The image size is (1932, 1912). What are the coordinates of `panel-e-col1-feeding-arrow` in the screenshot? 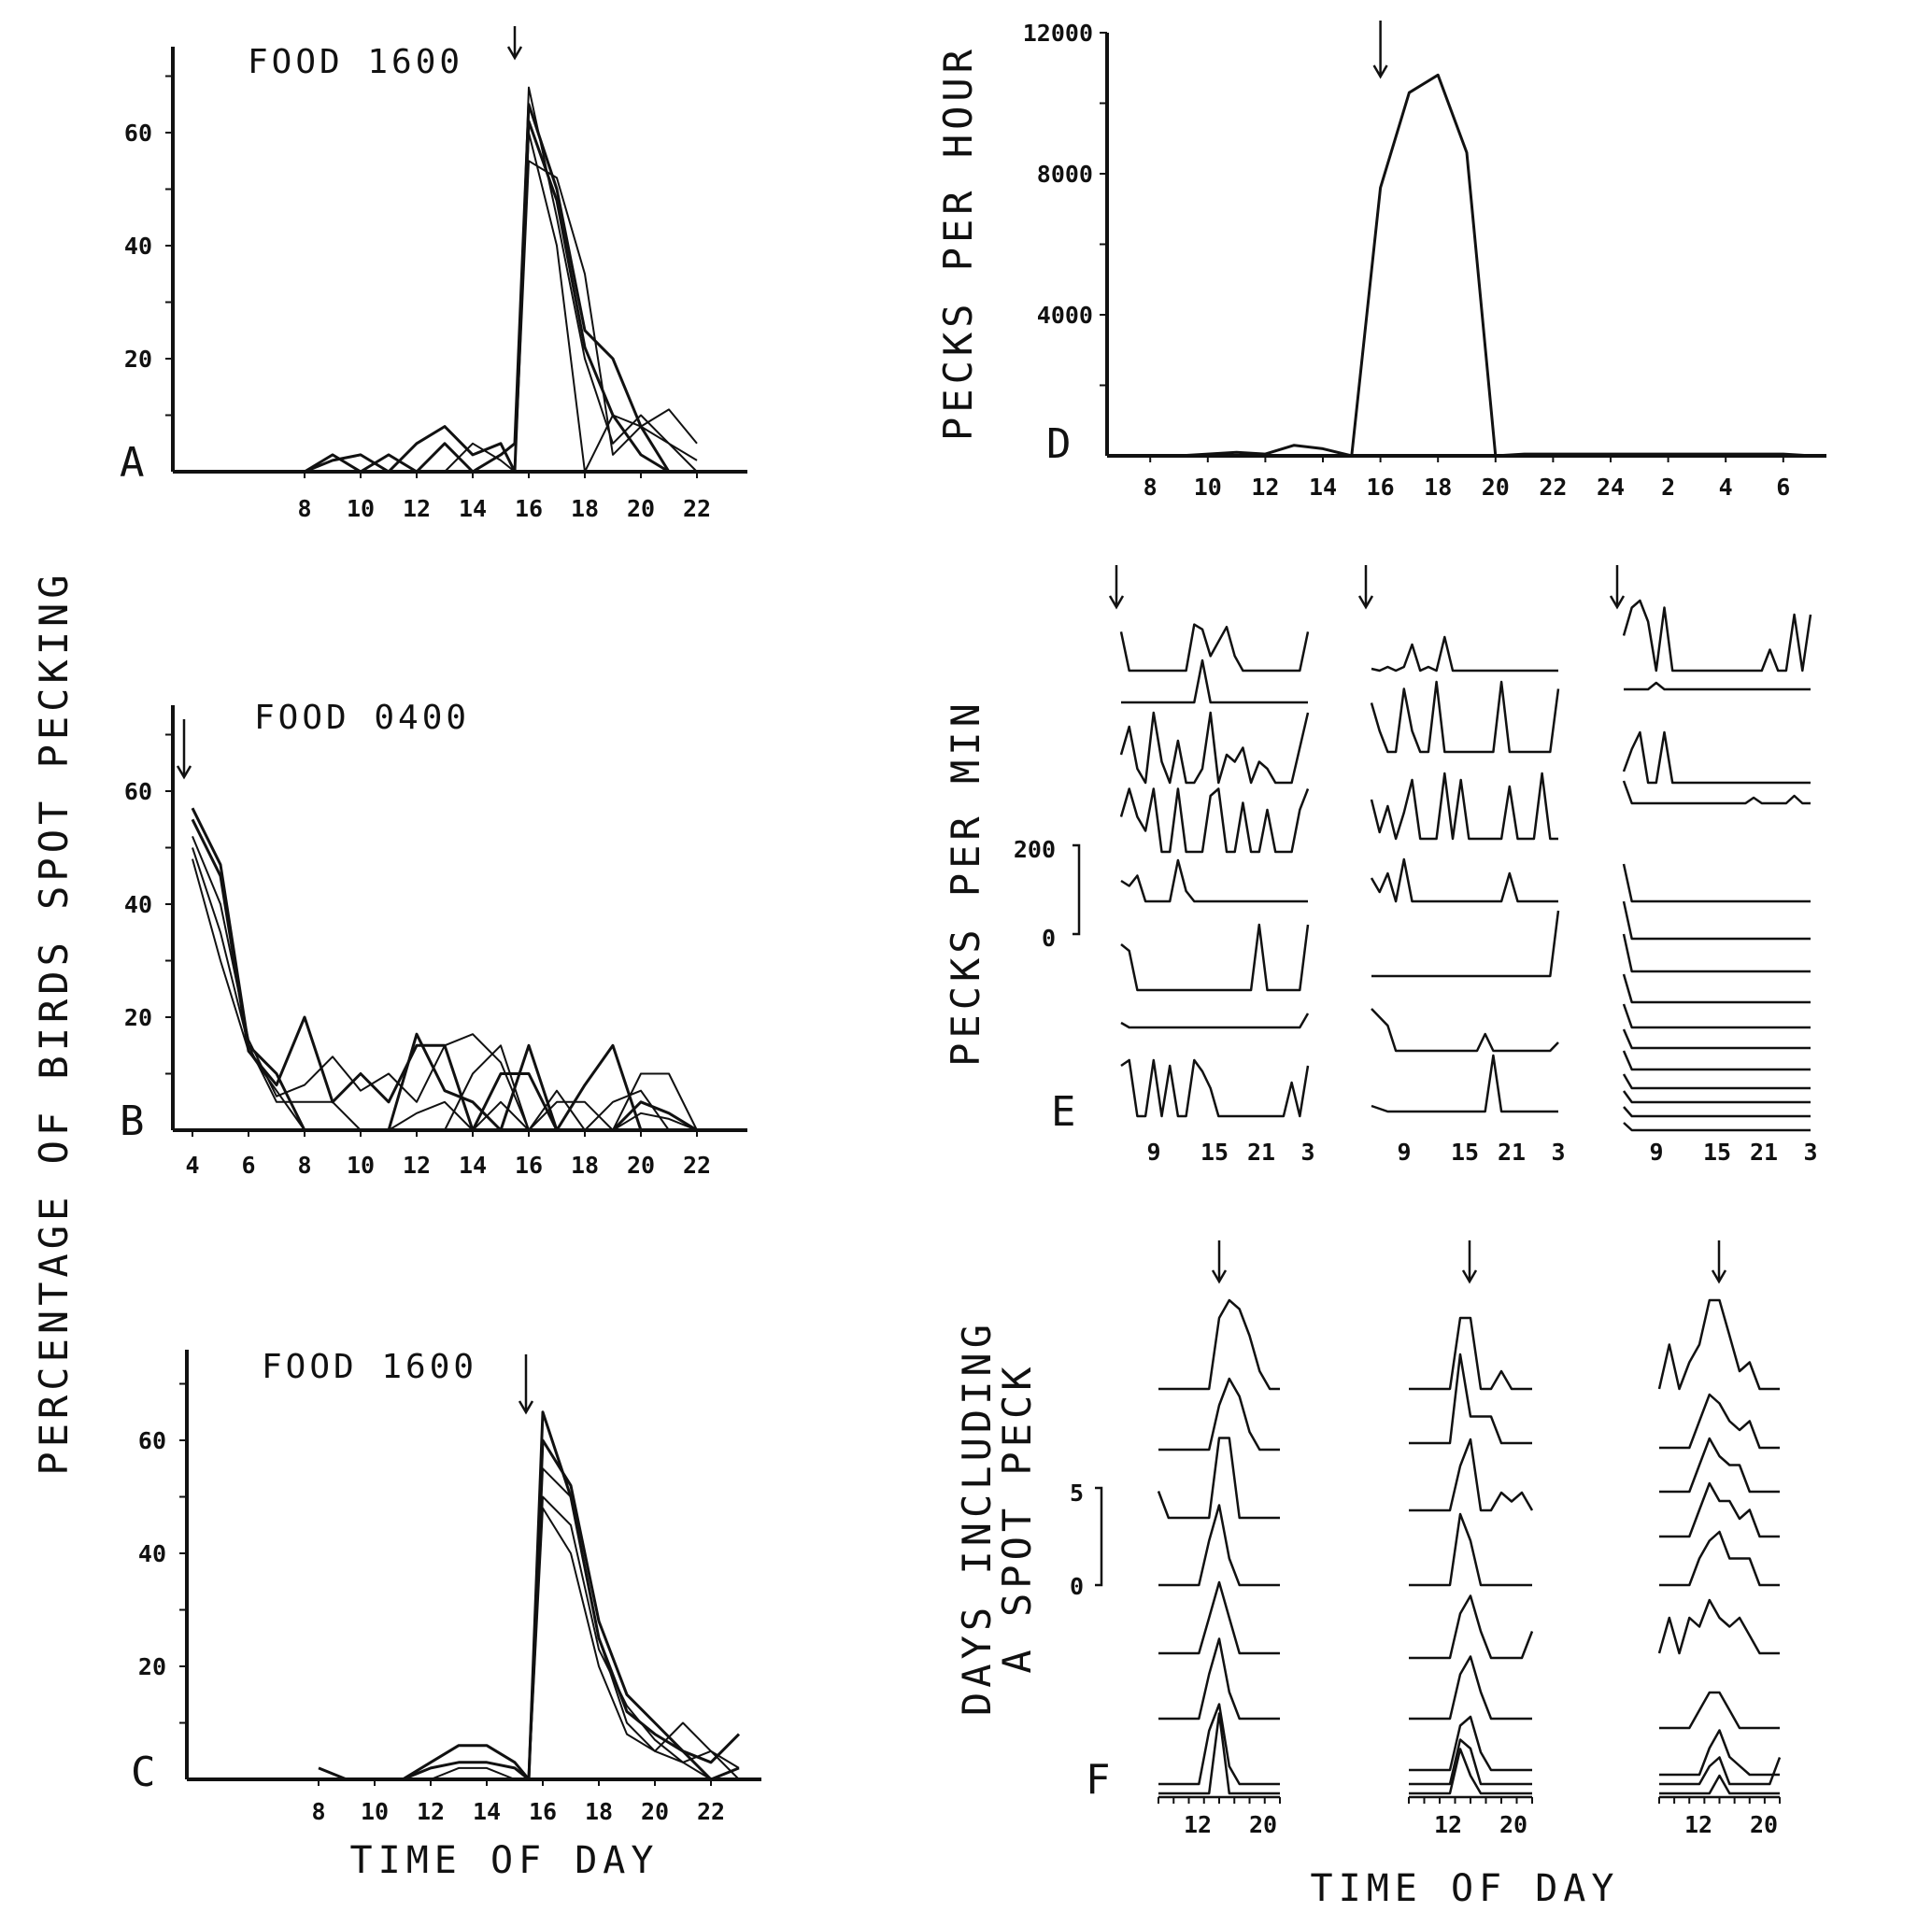 It's located at (1116, 587).